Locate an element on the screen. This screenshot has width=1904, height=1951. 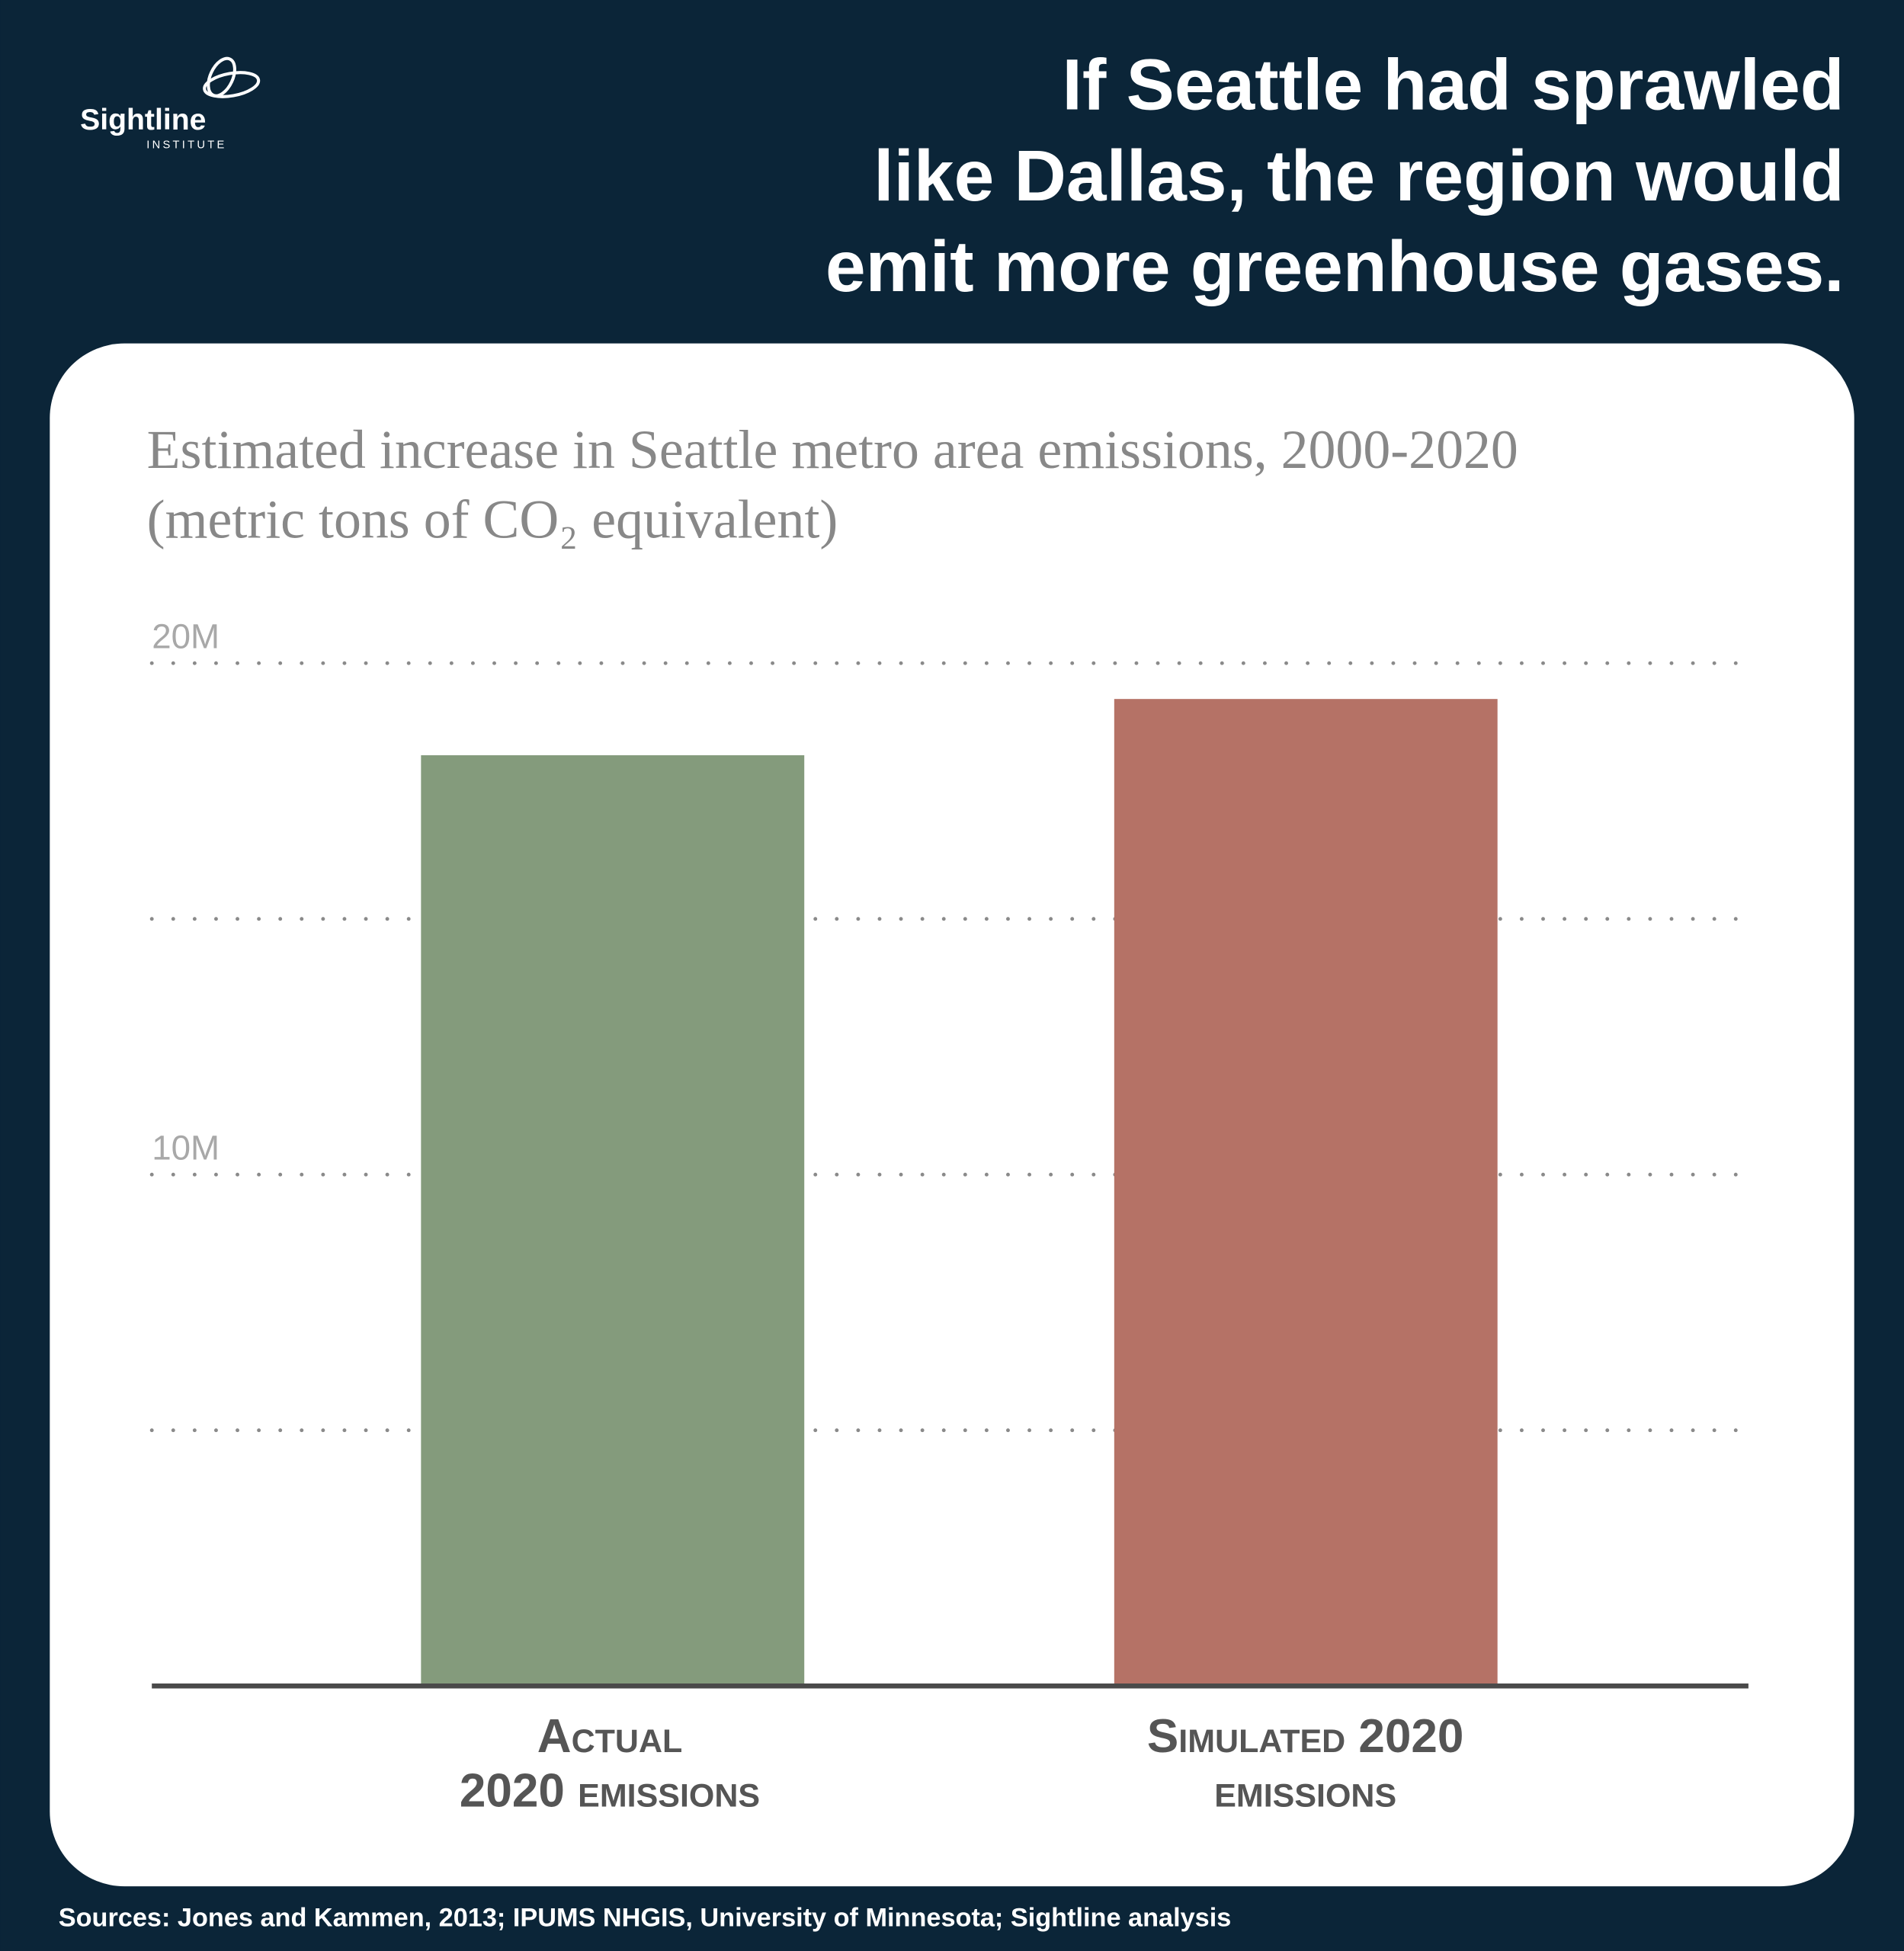
x-tick-label: Actual 2020 emissions is located at coordinates (610, 1764).